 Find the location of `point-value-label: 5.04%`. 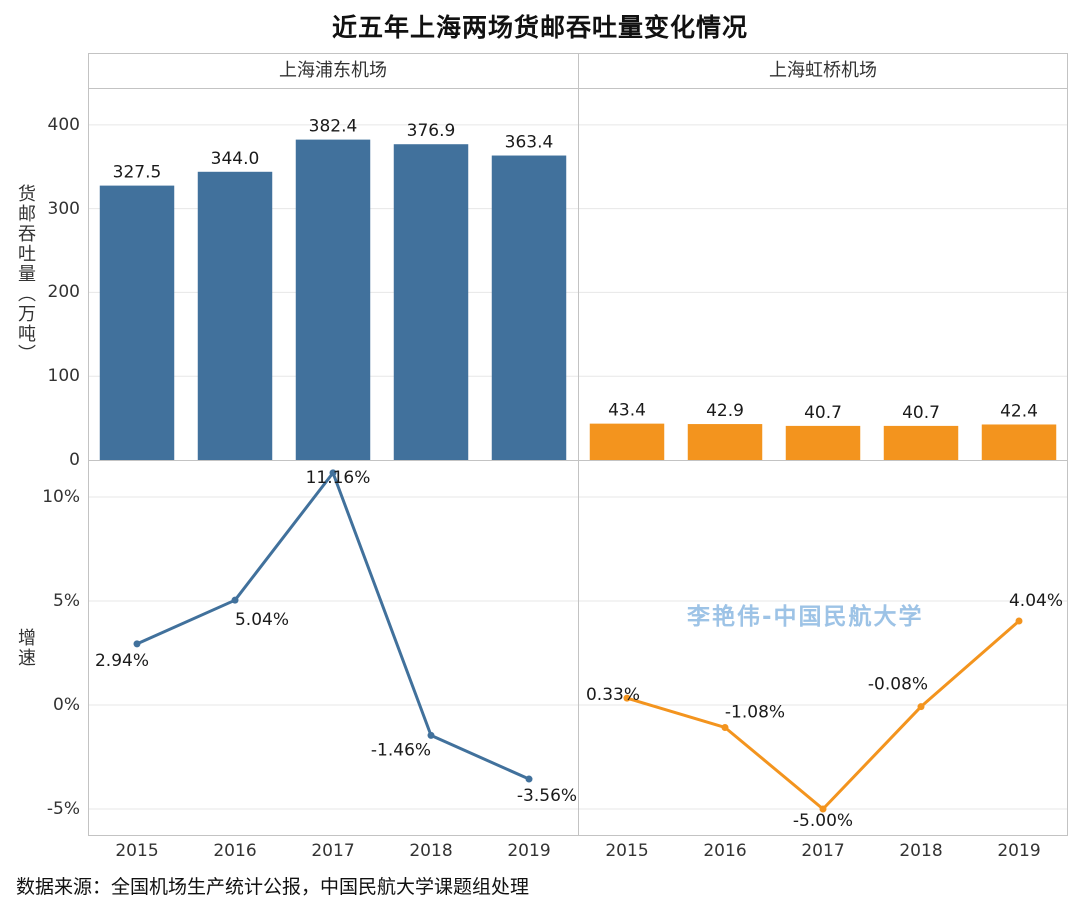

point-value-label: 5.04% is located at coordinates (262, 620).